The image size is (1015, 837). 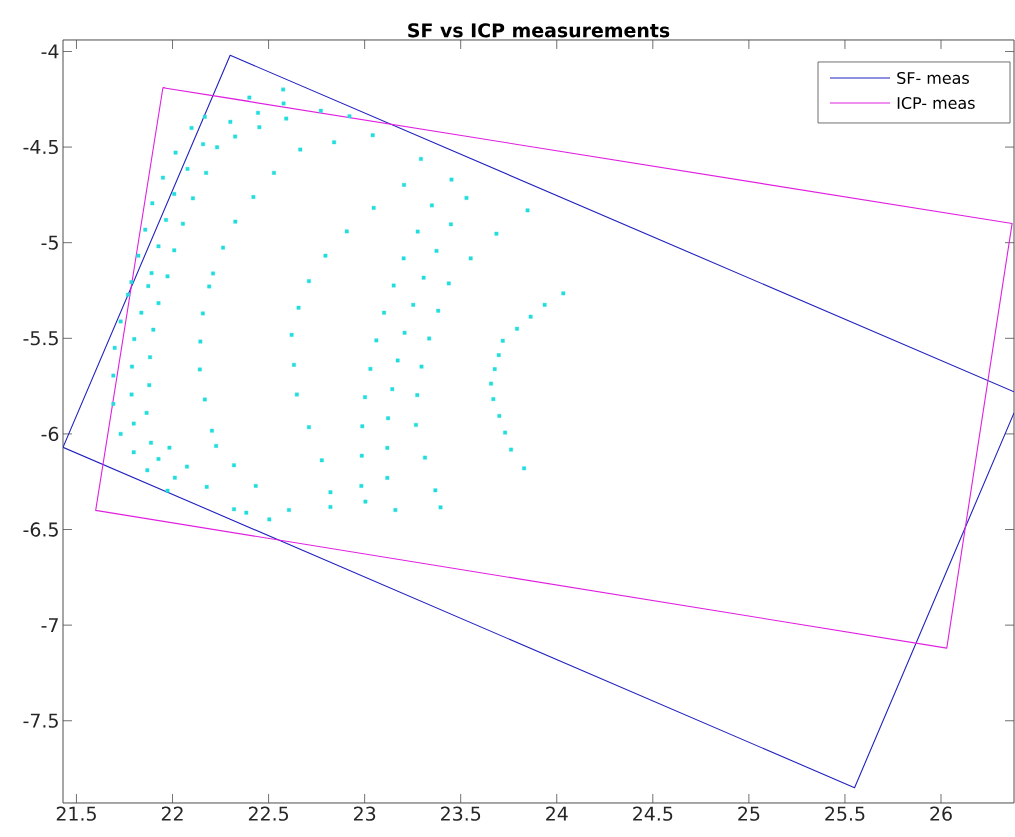 What do you see at coordinates (40, 720) in the screenshot?
I see `y-tick-label: -7.5` at bounding box center [40, 720].